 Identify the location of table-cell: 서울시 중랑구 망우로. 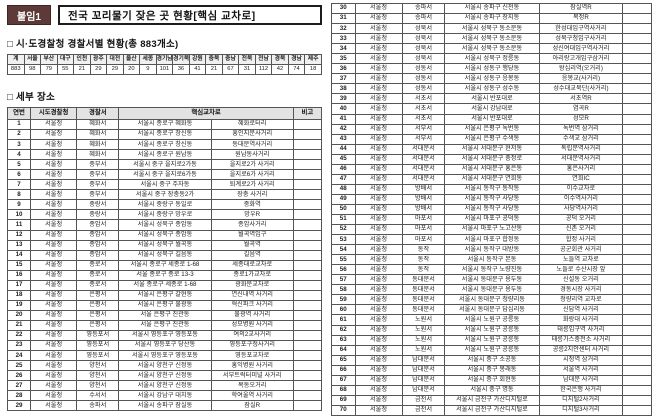
(165, 215).